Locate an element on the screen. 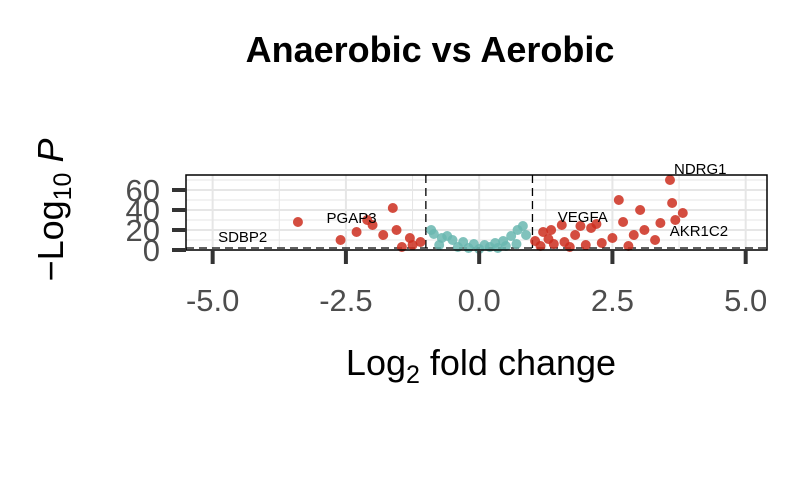 Image resolution: width=800 pixels, height=494 pixels. x-axis: -5.0 -2.5 0.0 2.5 5.0 is located at coordinates (476, 284).